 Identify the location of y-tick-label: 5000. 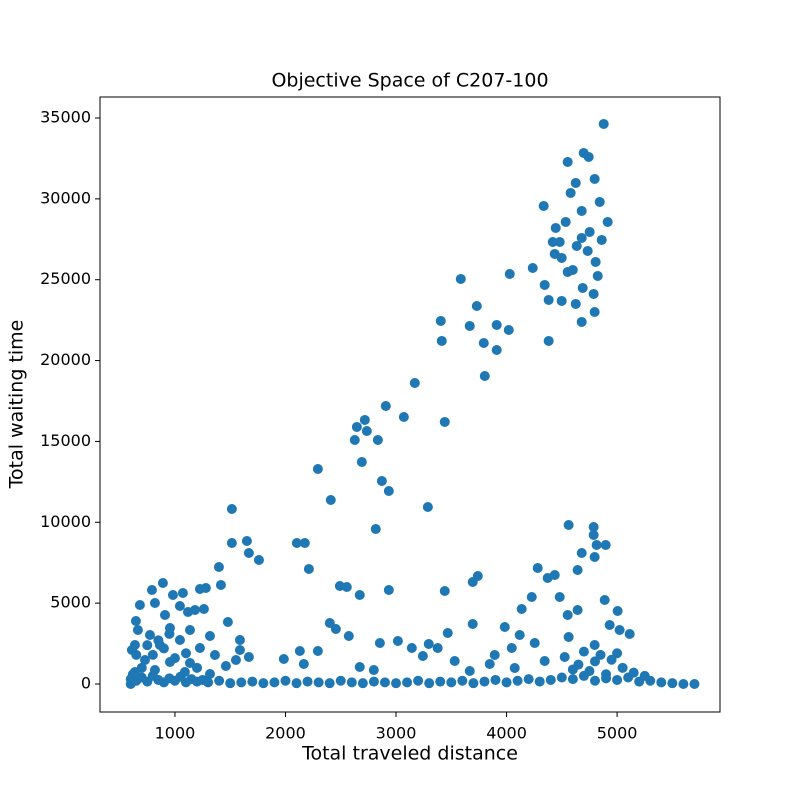
(70, 602).